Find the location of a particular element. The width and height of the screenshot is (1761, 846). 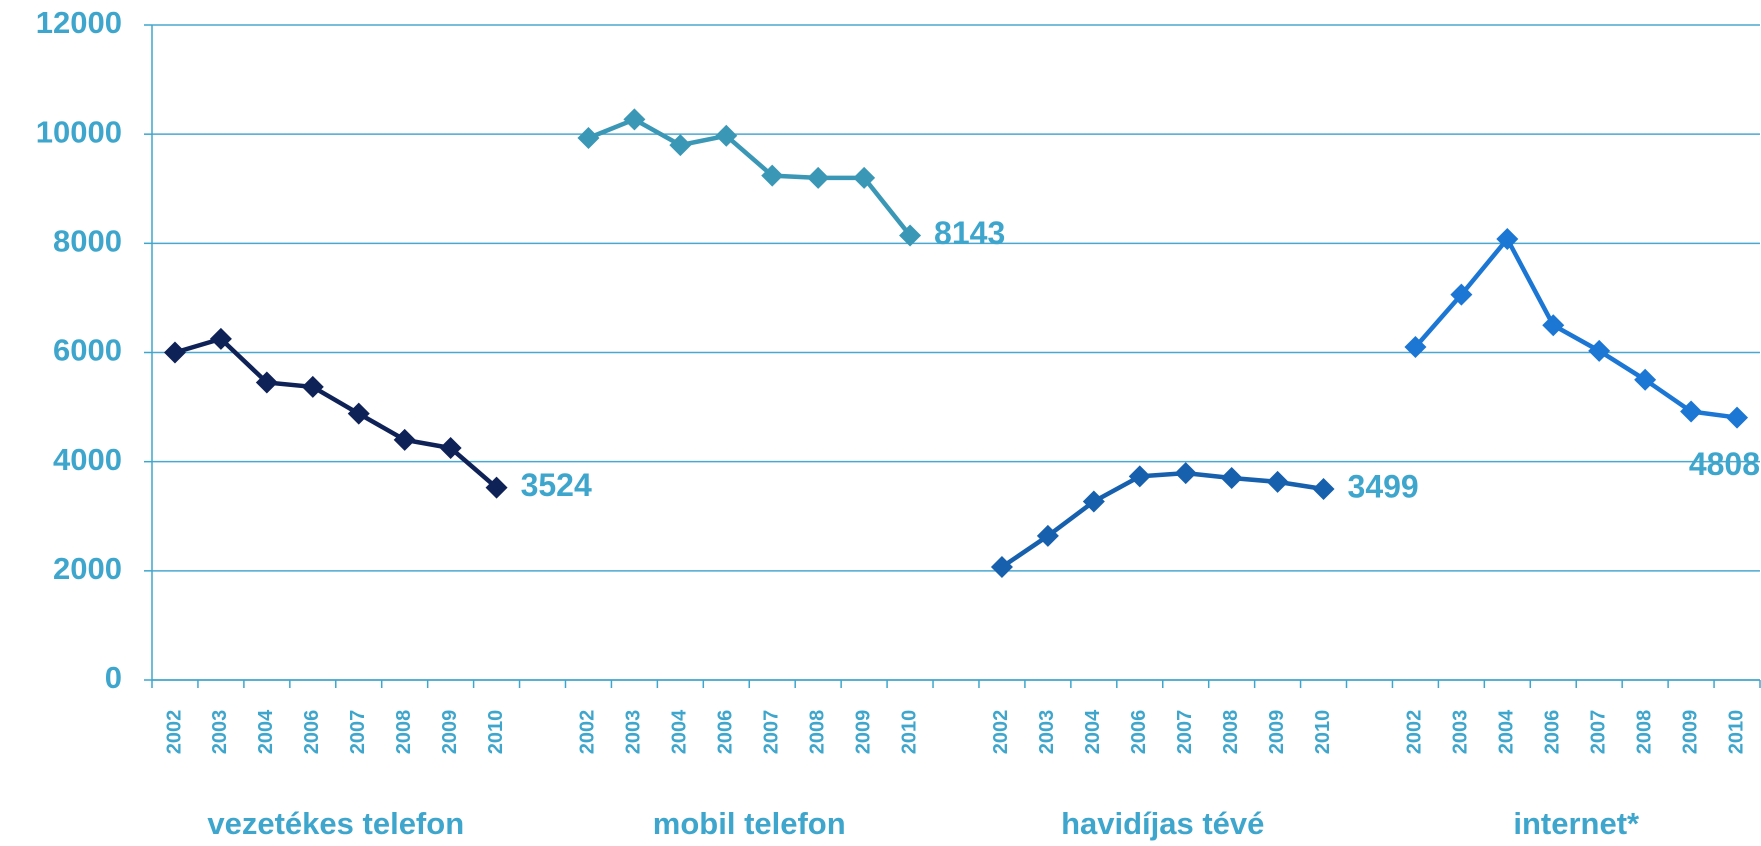

data-label: 3524 is located at coordinates (556, 485).